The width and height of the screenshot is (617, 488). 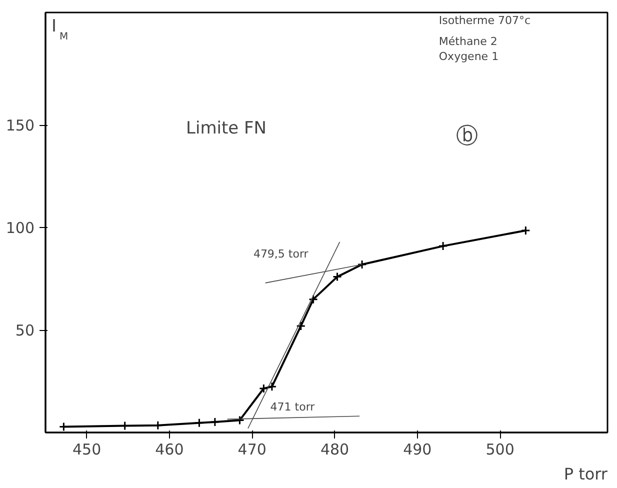 What do you see at coordinates (281, 253) in the screenshot?
I see `annotation: 479,5 torr` at bounding box center [281, 253].